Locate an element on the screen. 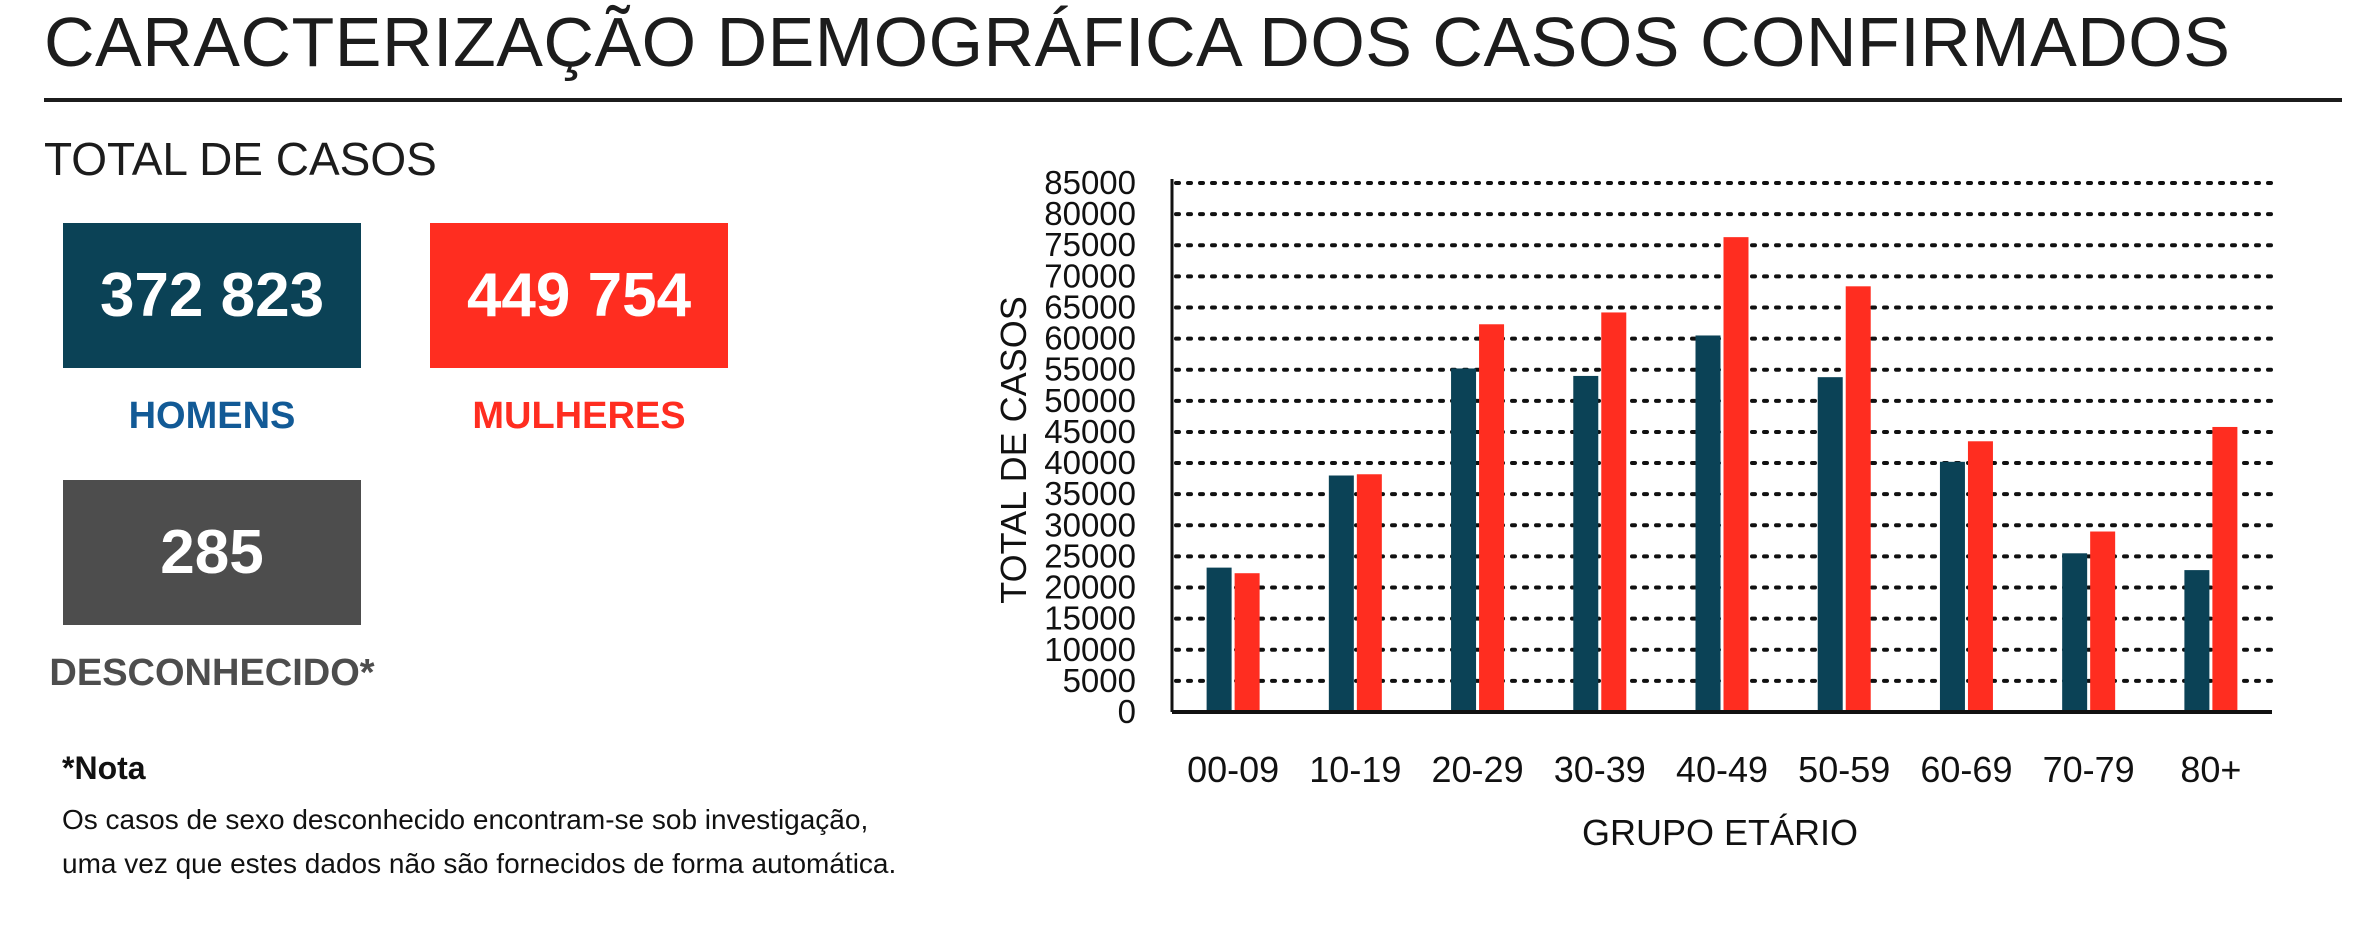  y-tick-label: 55000 is located at coordinates (1090, 369).